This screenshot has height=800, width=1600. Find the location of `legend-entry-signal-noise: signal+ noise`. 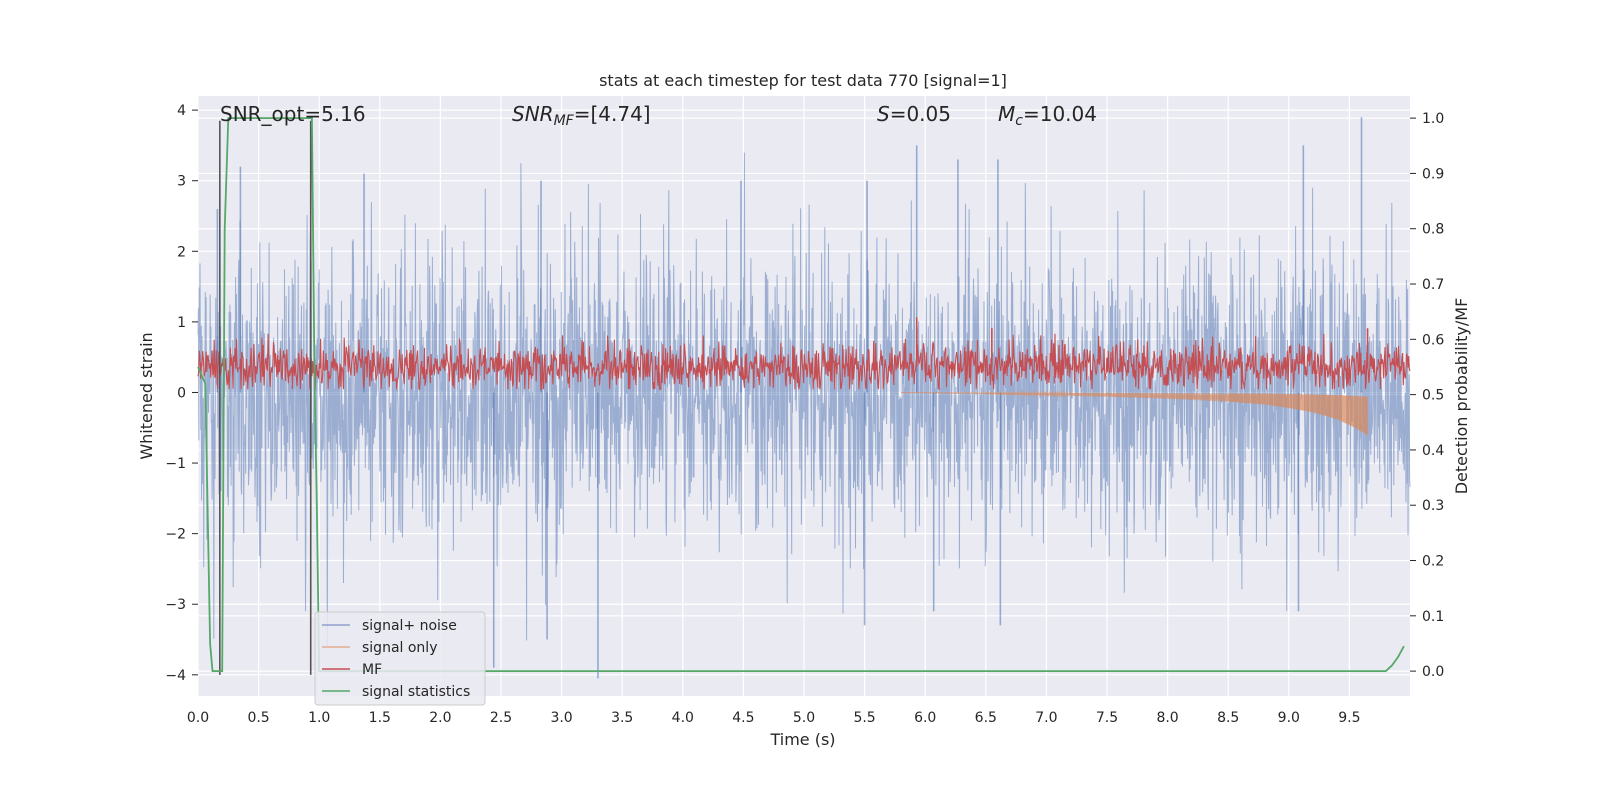

legend-entry-signal-noise: signal+ noise is located at coordinates (389, 626).